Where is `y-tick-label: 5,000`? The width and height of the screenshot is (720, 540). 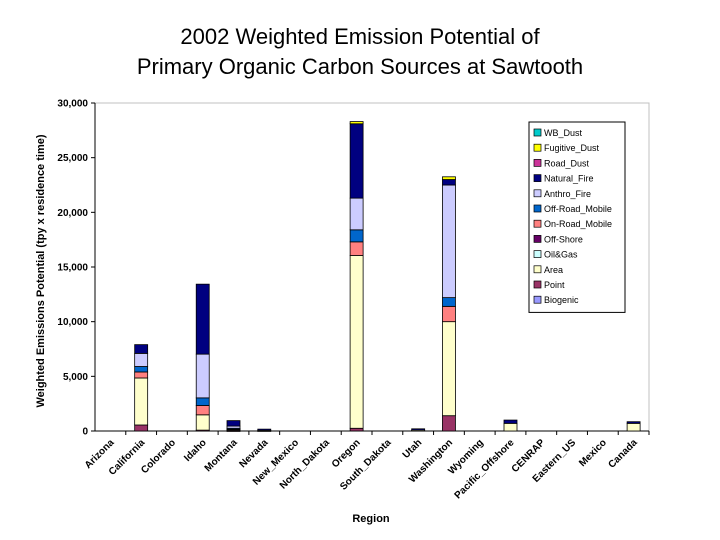
y-tick-label: 5,000 is located at coordinates (75, 377).